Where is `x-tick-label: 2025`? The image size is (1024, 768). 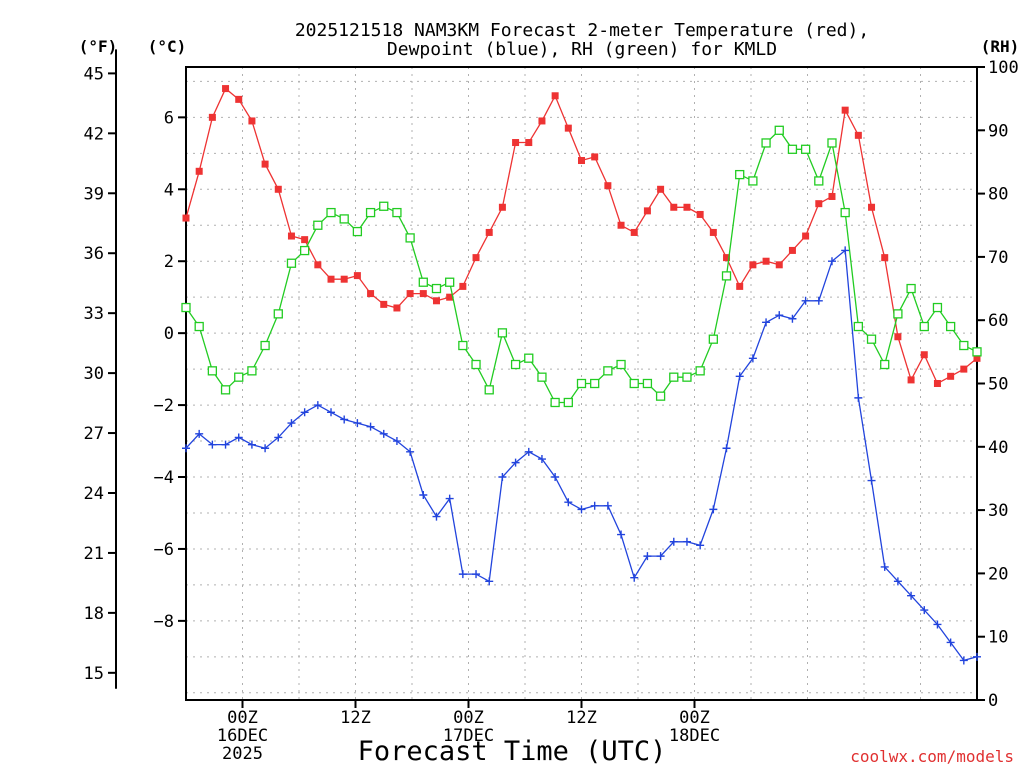
x-tick-label: 2025 is located at coordinates (242, 754).